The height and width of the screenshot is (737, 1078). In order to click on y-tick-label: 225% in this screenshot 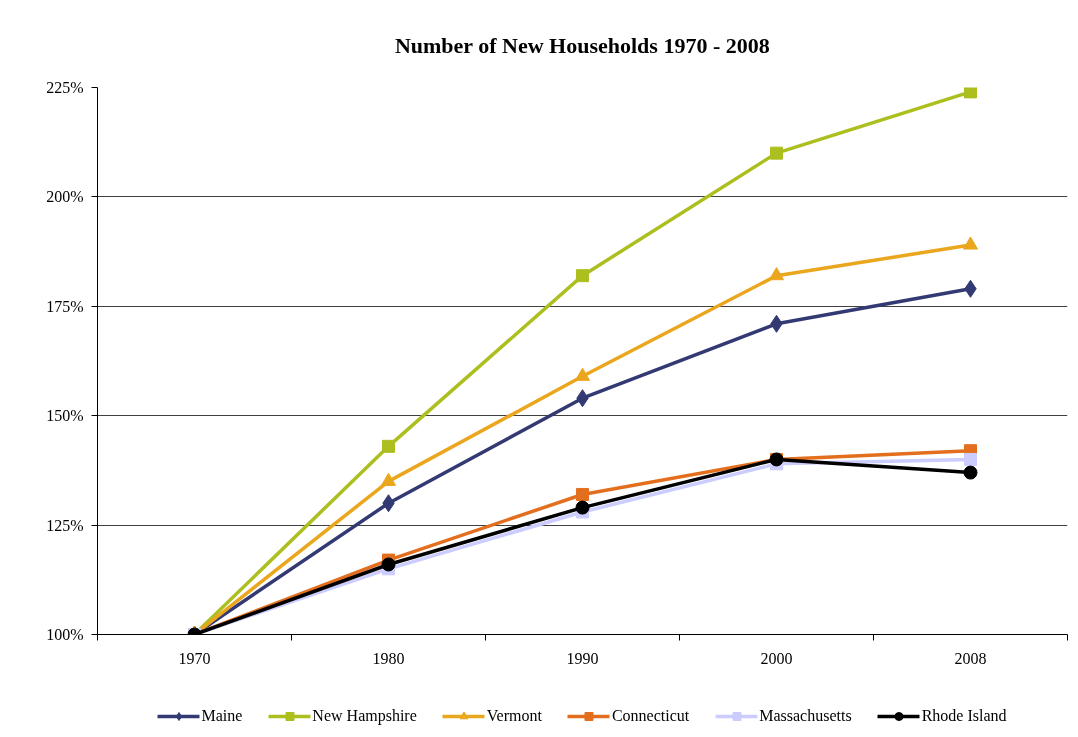, I will do `click(65, 87)`.